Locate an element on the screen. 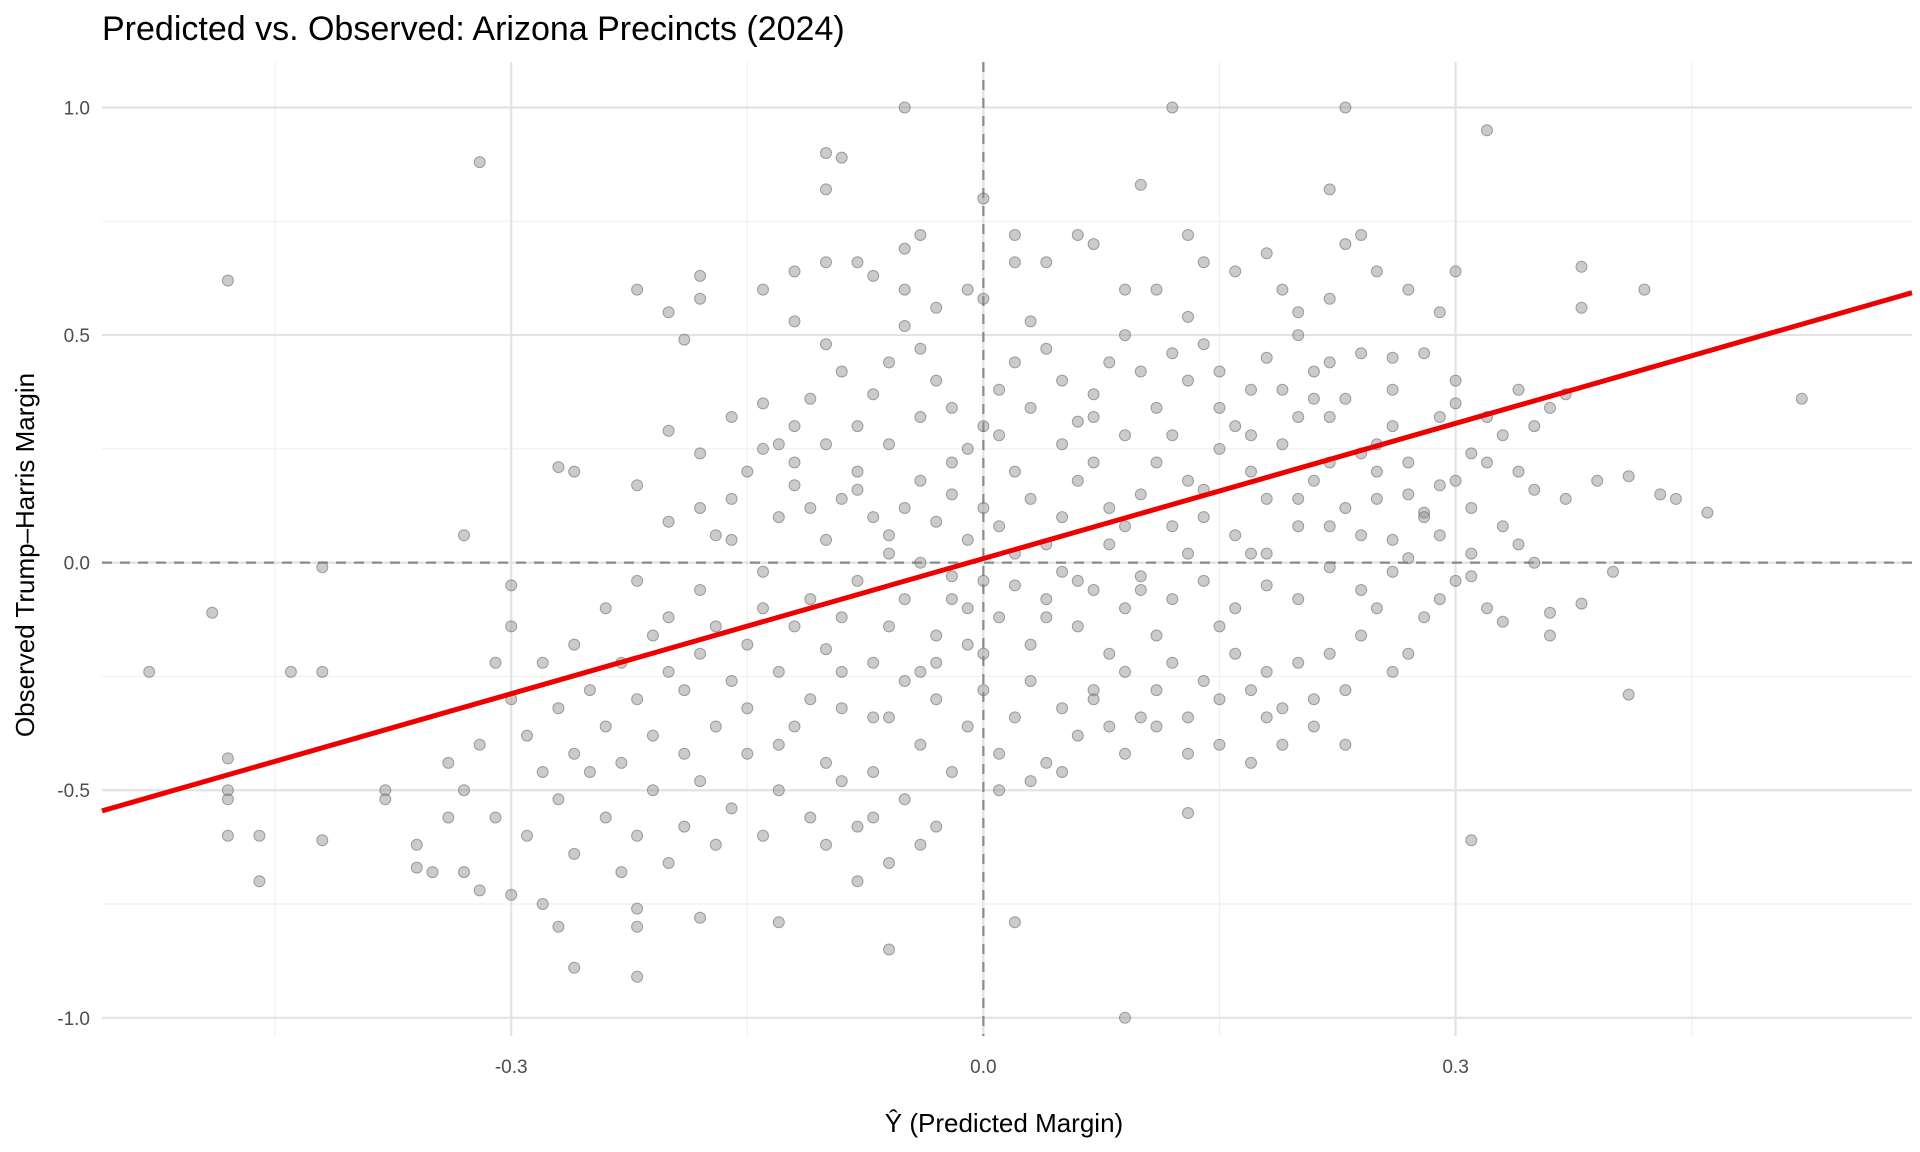 The height and width of the screenshot is (1152, 1920). y-tick-label: 1.0 is located at coordinates (77, 109).